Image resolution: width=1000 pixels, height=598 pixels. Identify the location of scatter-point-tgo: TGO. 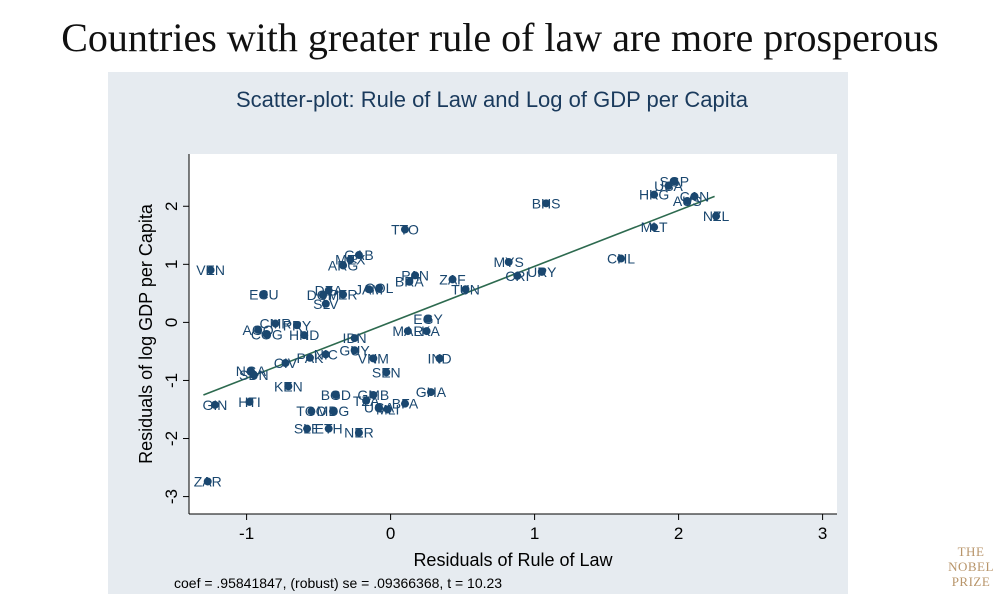
(311, 411).